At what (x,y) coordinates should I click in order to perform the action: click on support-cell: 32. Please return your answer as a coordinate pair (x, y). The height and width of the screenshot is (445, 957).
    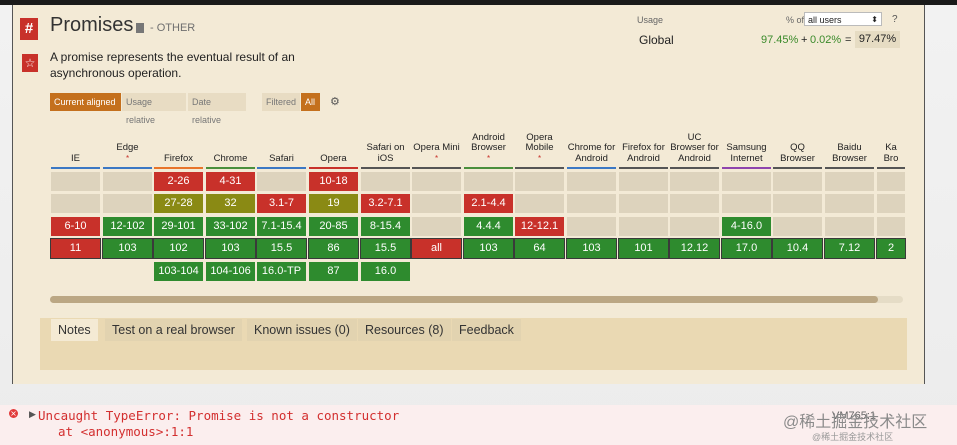
    Looking at the image, I should click on (230, 203).